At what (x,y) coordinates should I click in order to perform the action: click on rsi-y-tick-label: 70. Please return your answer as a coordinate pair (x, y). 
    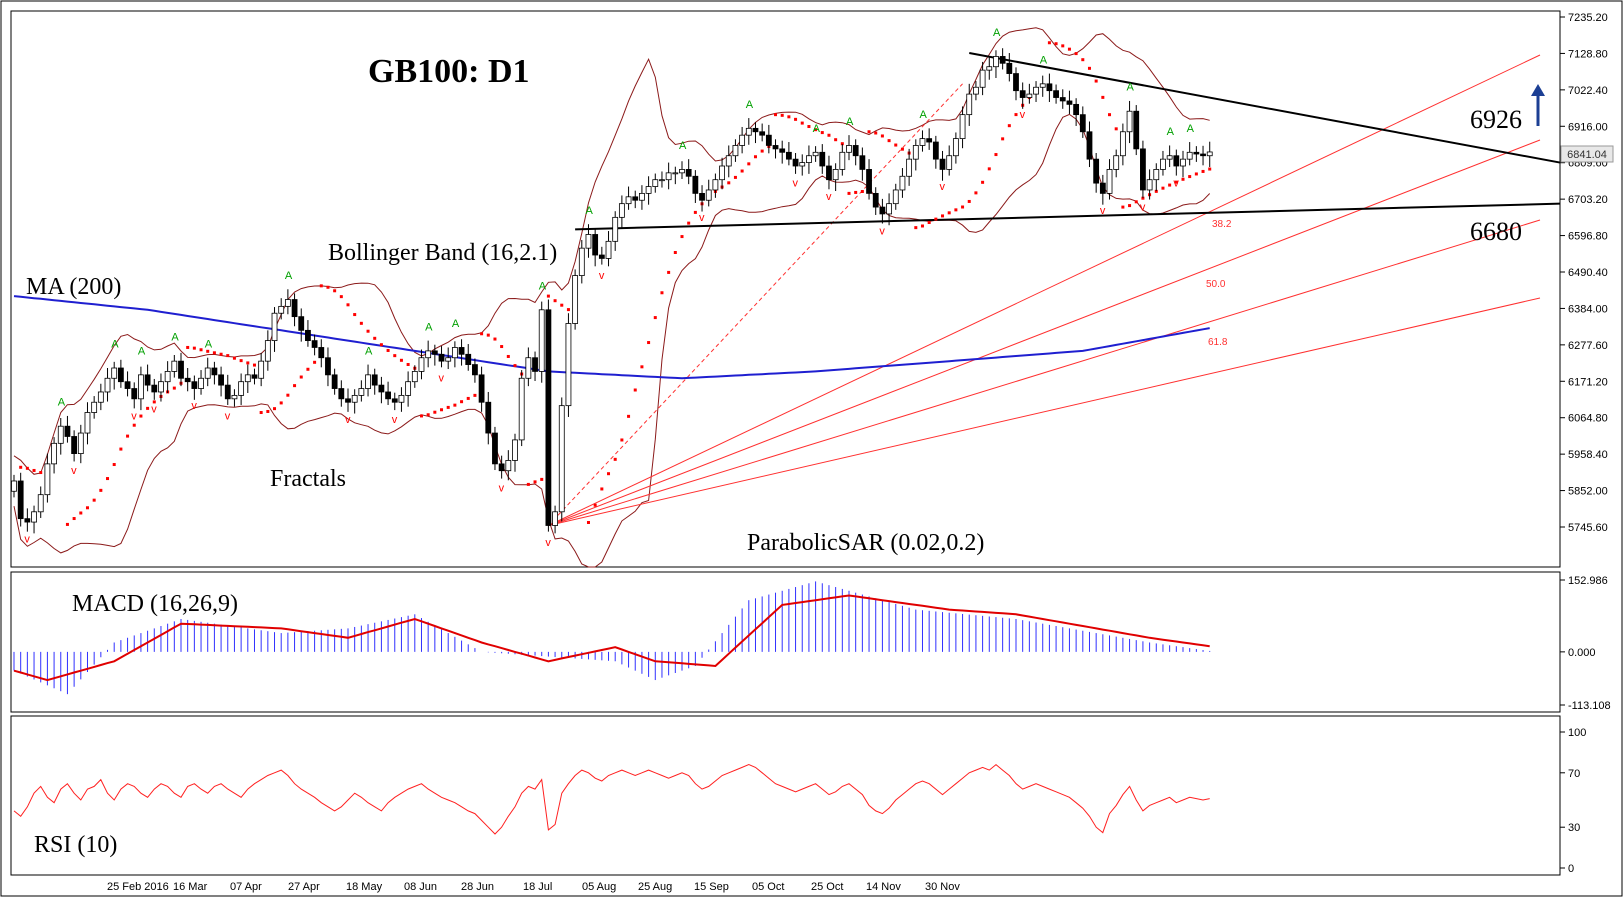
    Looking at the image, I should click on (1574, 774).